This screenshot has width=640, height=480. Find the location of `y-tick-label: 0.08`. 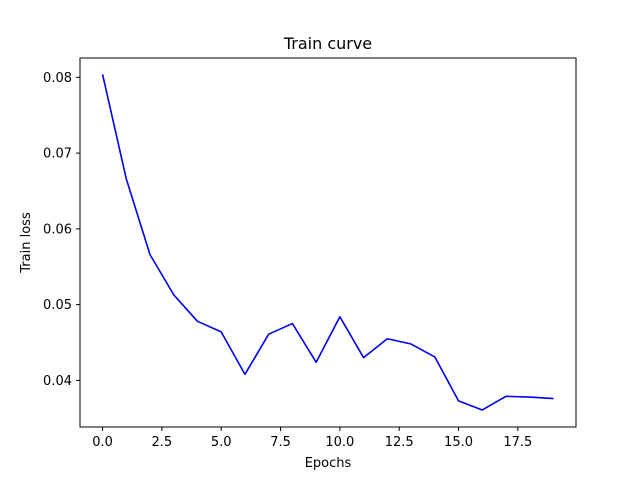

y-tick-label: 0.08 is located at coordinates (57, 78).